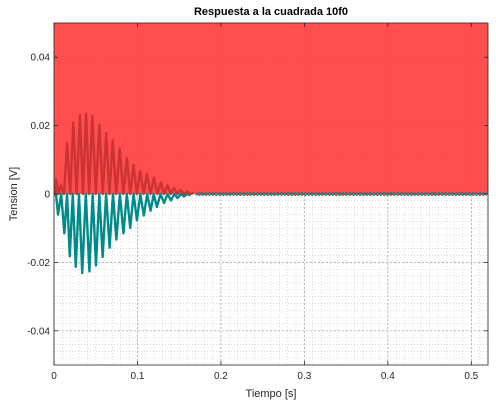 This screenshot has width=496, height=406. What do you see at coordinates (341, 194) in the screenshot?
I see `series-2-tail` at bounding box center [341, 194].